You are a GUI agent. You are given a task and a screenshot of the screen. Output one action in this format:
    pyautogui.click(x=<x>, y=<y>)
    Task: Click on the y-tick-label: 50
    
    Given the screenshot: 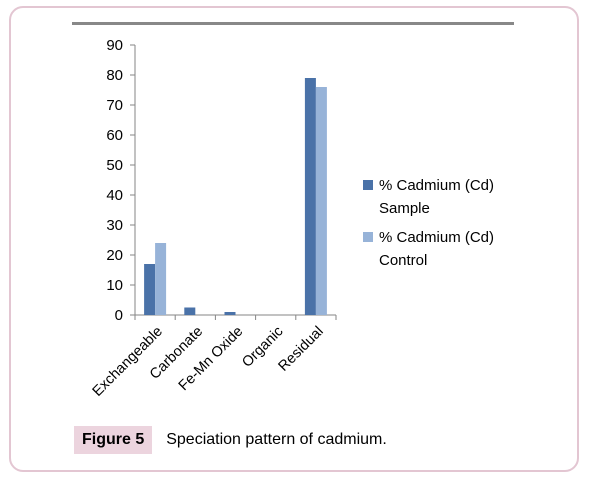 What is the action you would take?
    pyautogui.click(x=114, y=165)
    